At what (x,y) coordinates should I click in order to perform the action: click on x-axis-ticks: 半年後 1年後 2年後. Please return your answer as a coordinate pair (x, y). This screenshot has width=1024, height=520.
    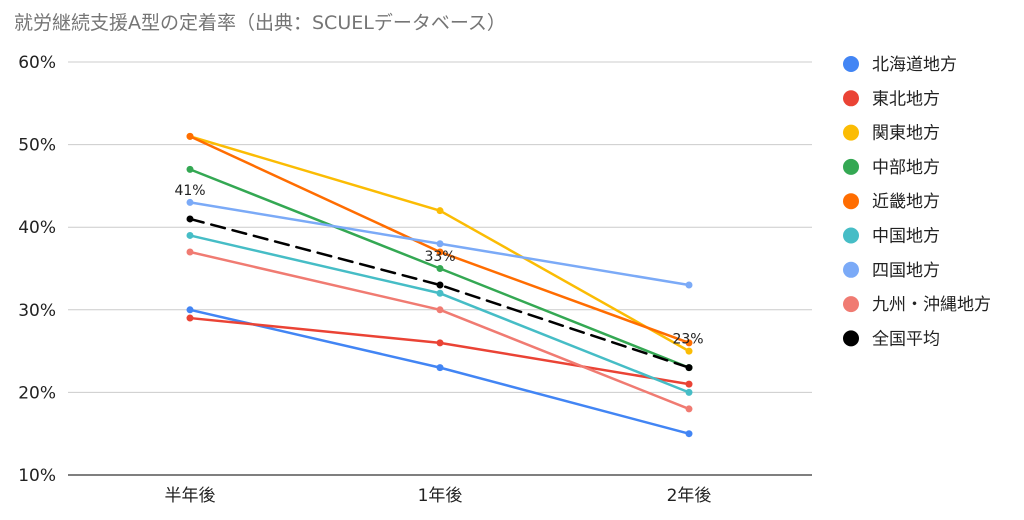
    Looking at the image, I should click on (438, 496).